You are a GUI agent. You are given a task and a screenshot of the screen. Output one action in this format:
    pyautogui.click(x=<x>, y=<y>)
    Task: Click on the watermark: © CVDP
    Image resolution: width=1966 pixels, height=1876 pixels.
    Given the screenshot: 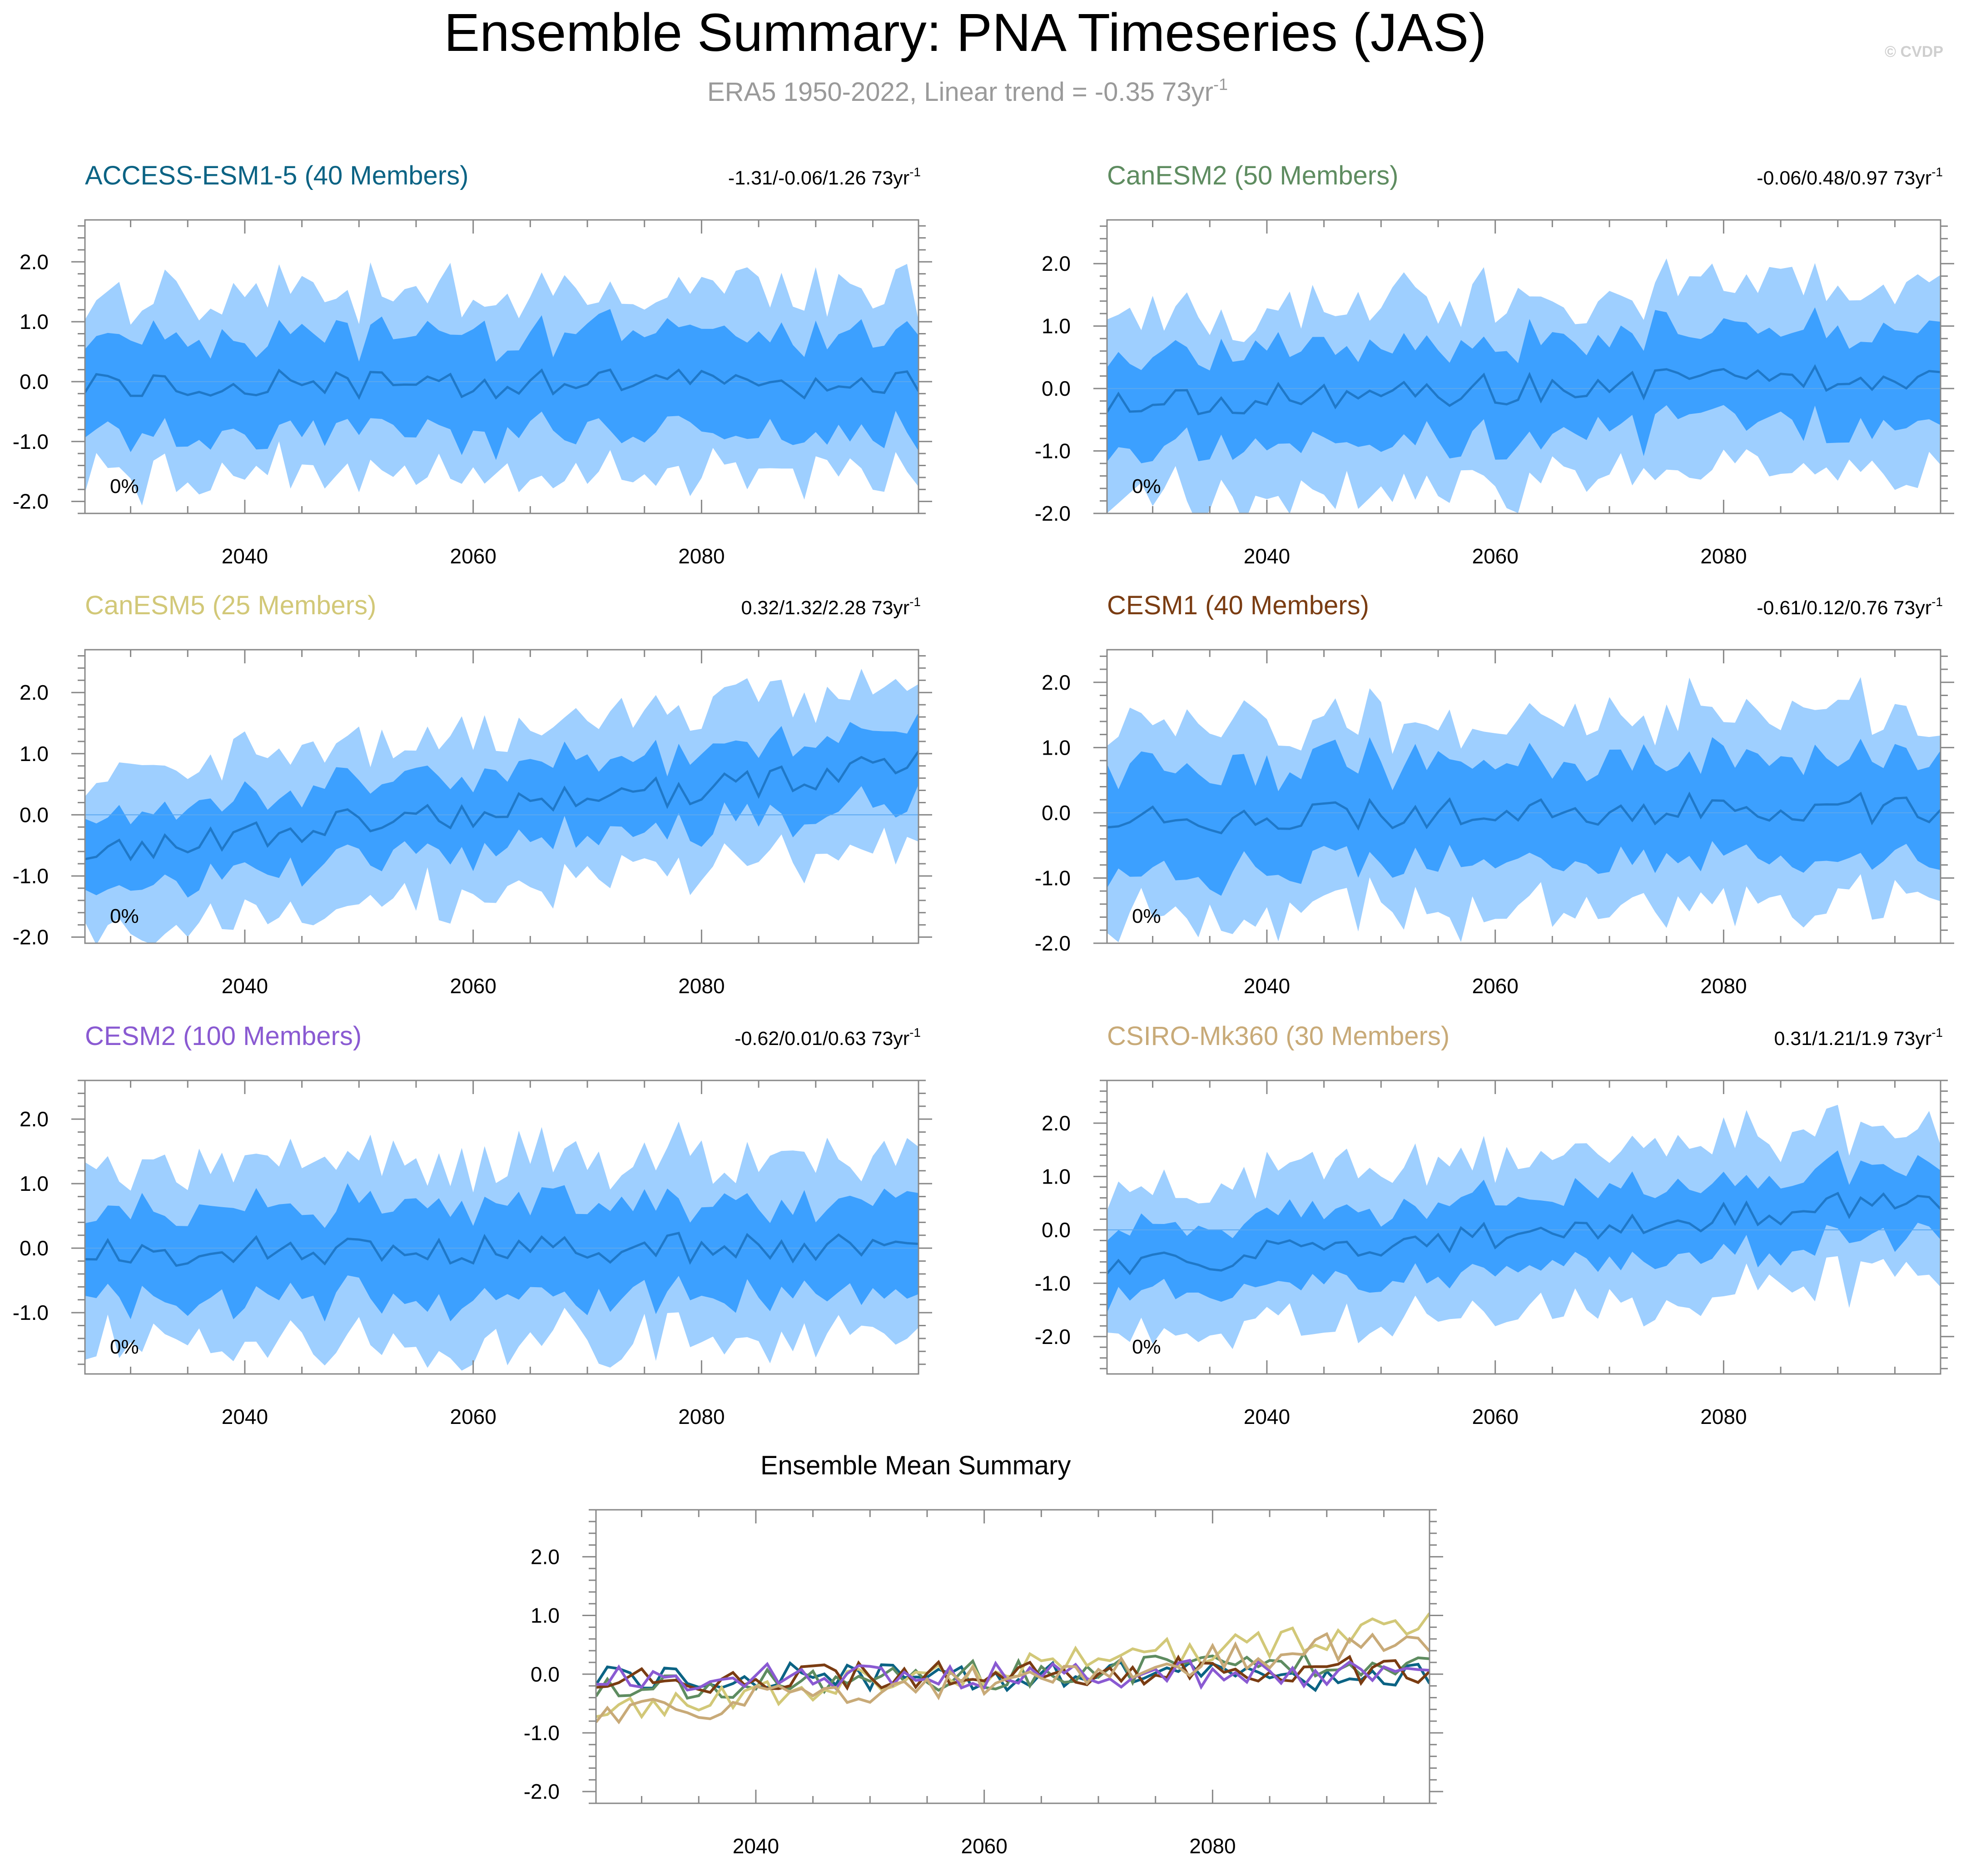 What is the action you would take?
    pyautogui.click(x=1914, y=52)
    